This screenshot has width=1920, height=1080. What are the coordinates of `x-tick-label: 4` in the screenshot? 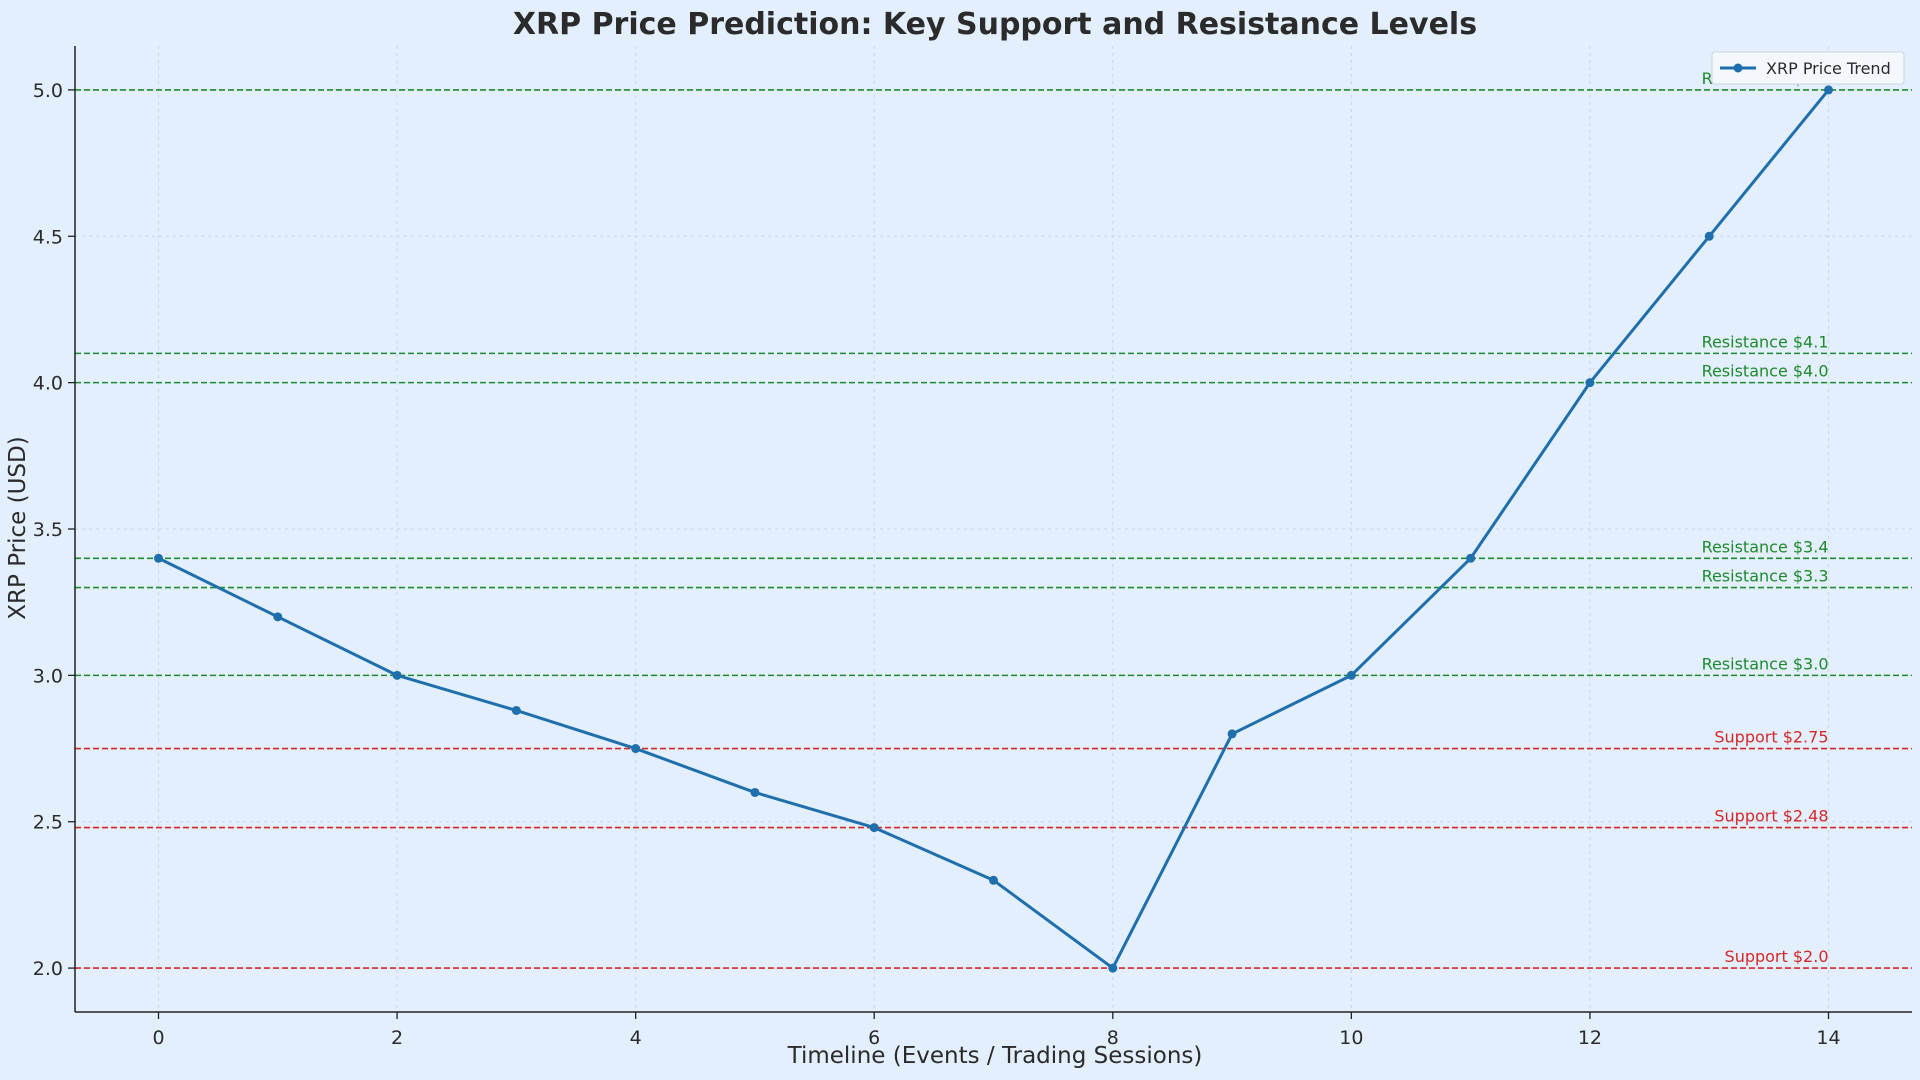 It's located at (636, 1038).